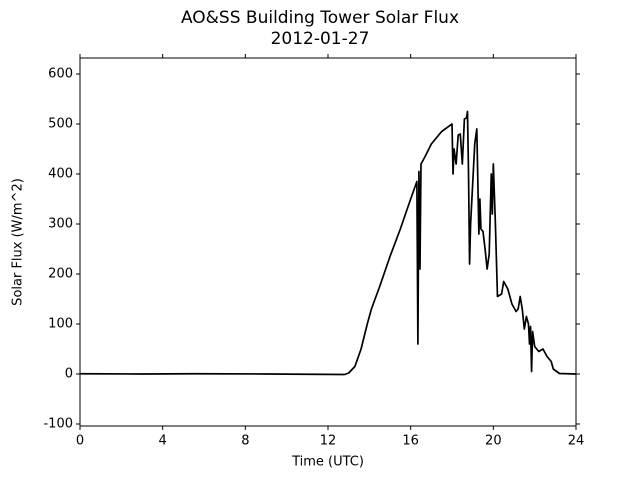 The image size is (640, 480). Describe the element at coordinates (60, 224) in the screenshot. I see `y-tick-label: 300` at that location.